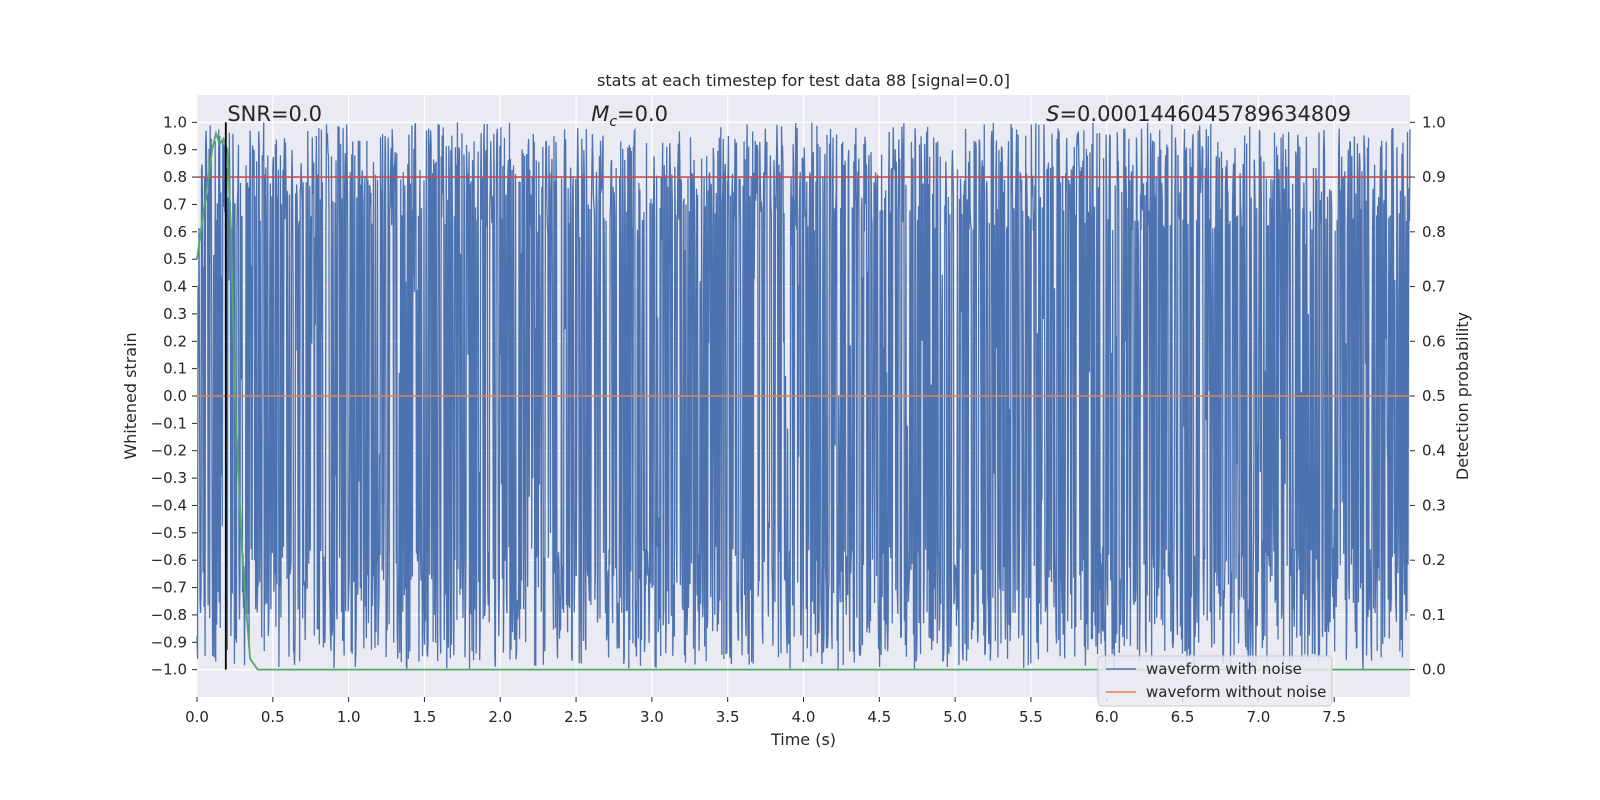 The width and height of the screenshot is (1600, 800). Describe the element at coordinates (175, 259) in the screenshot. I see `y-tick-label: 0.5` at that location.